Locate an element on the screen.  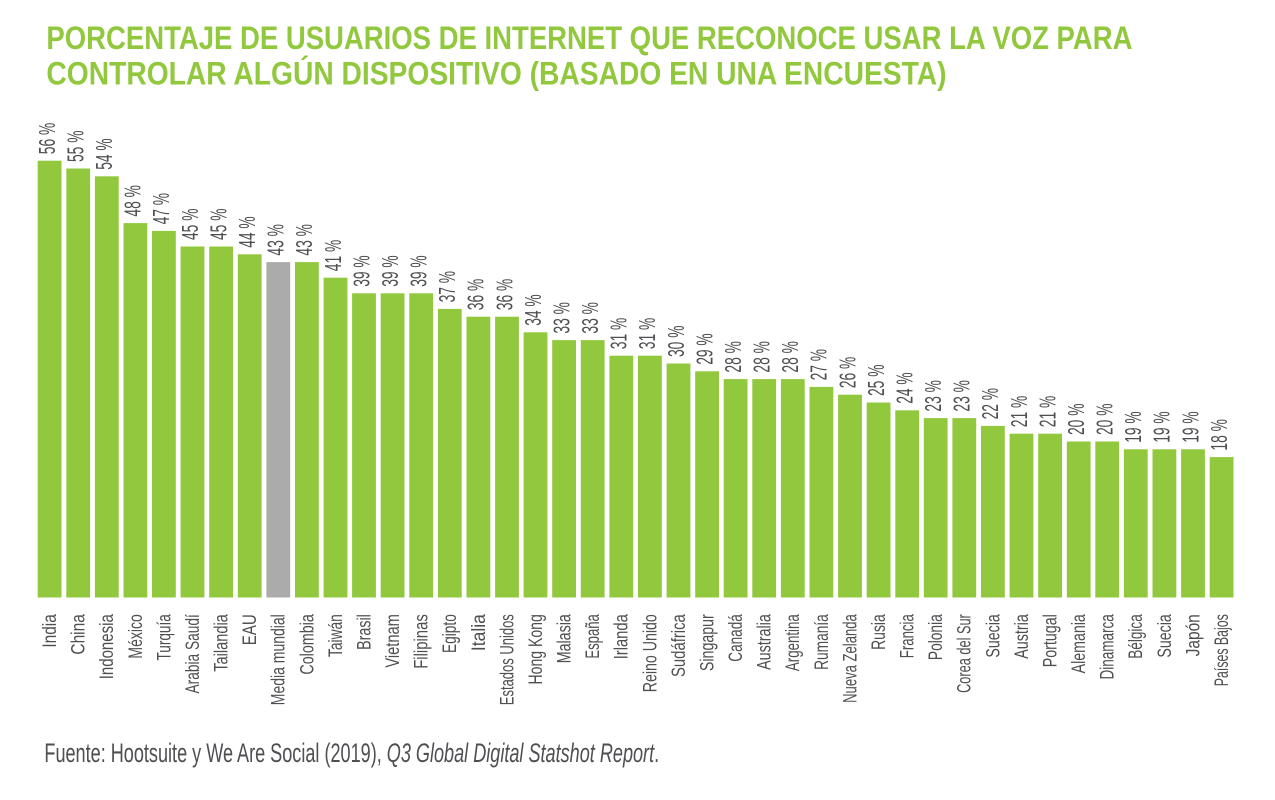
svg-text: Estados Unidos is located at coordinates (507, 659).